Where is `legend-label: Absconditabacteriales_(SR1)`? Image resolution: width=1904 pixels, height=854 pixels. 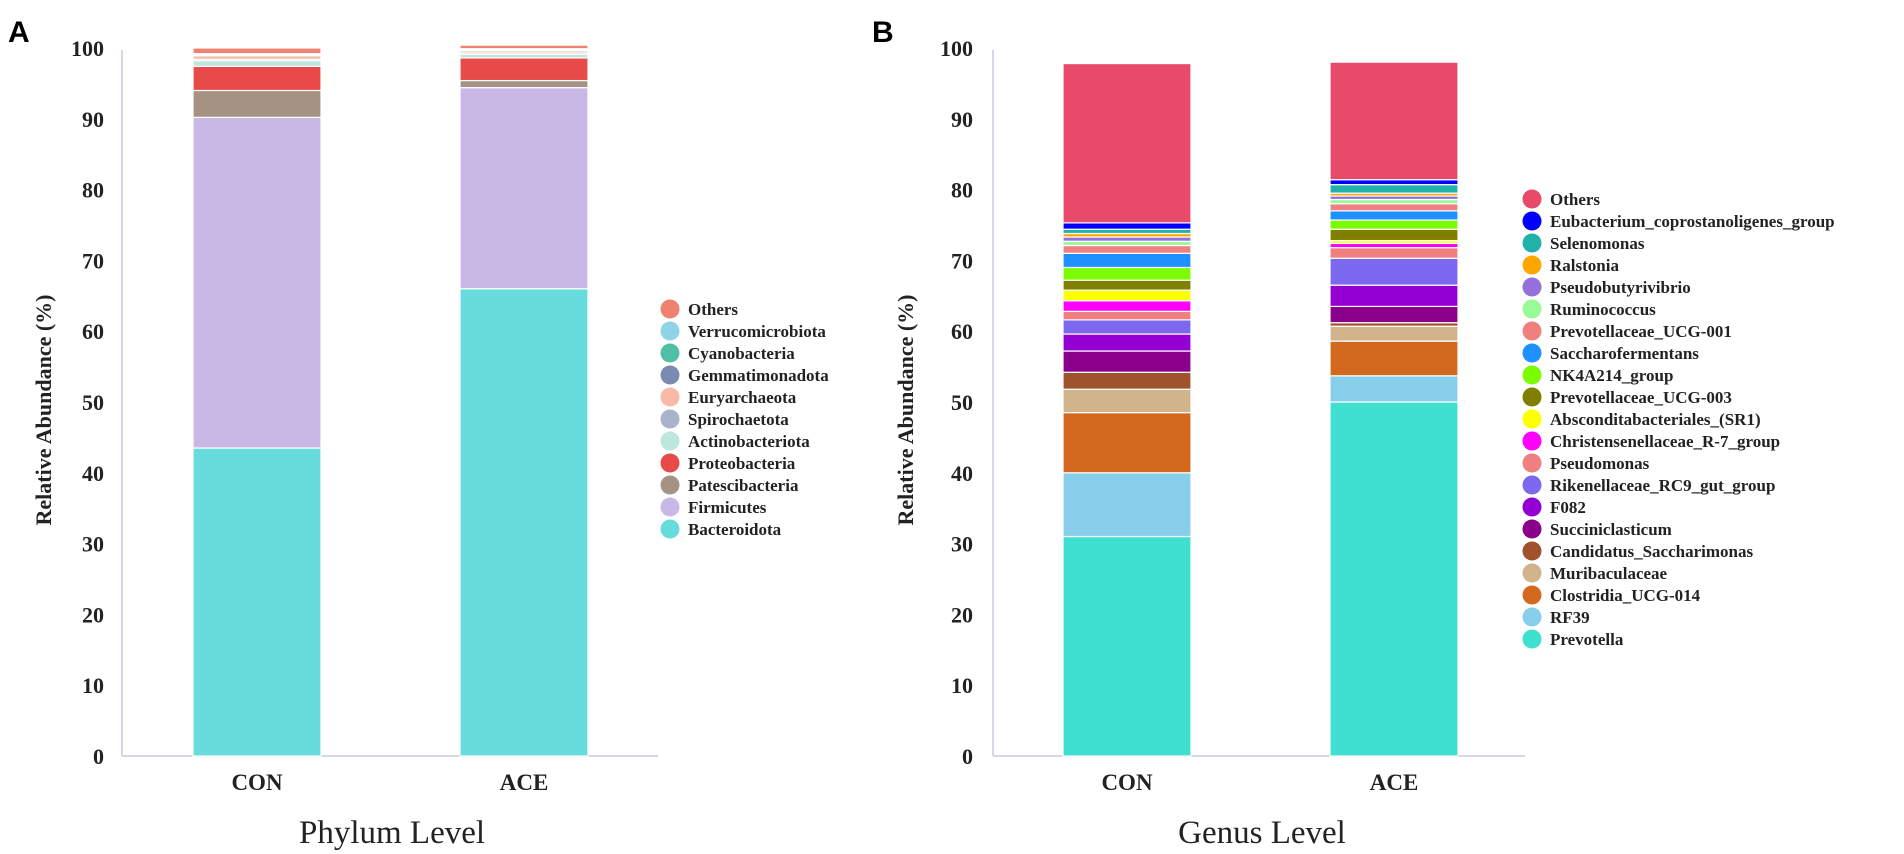 legend-label: Absconditabacteriales_(SR1) is located at coordinates (1655, 419).